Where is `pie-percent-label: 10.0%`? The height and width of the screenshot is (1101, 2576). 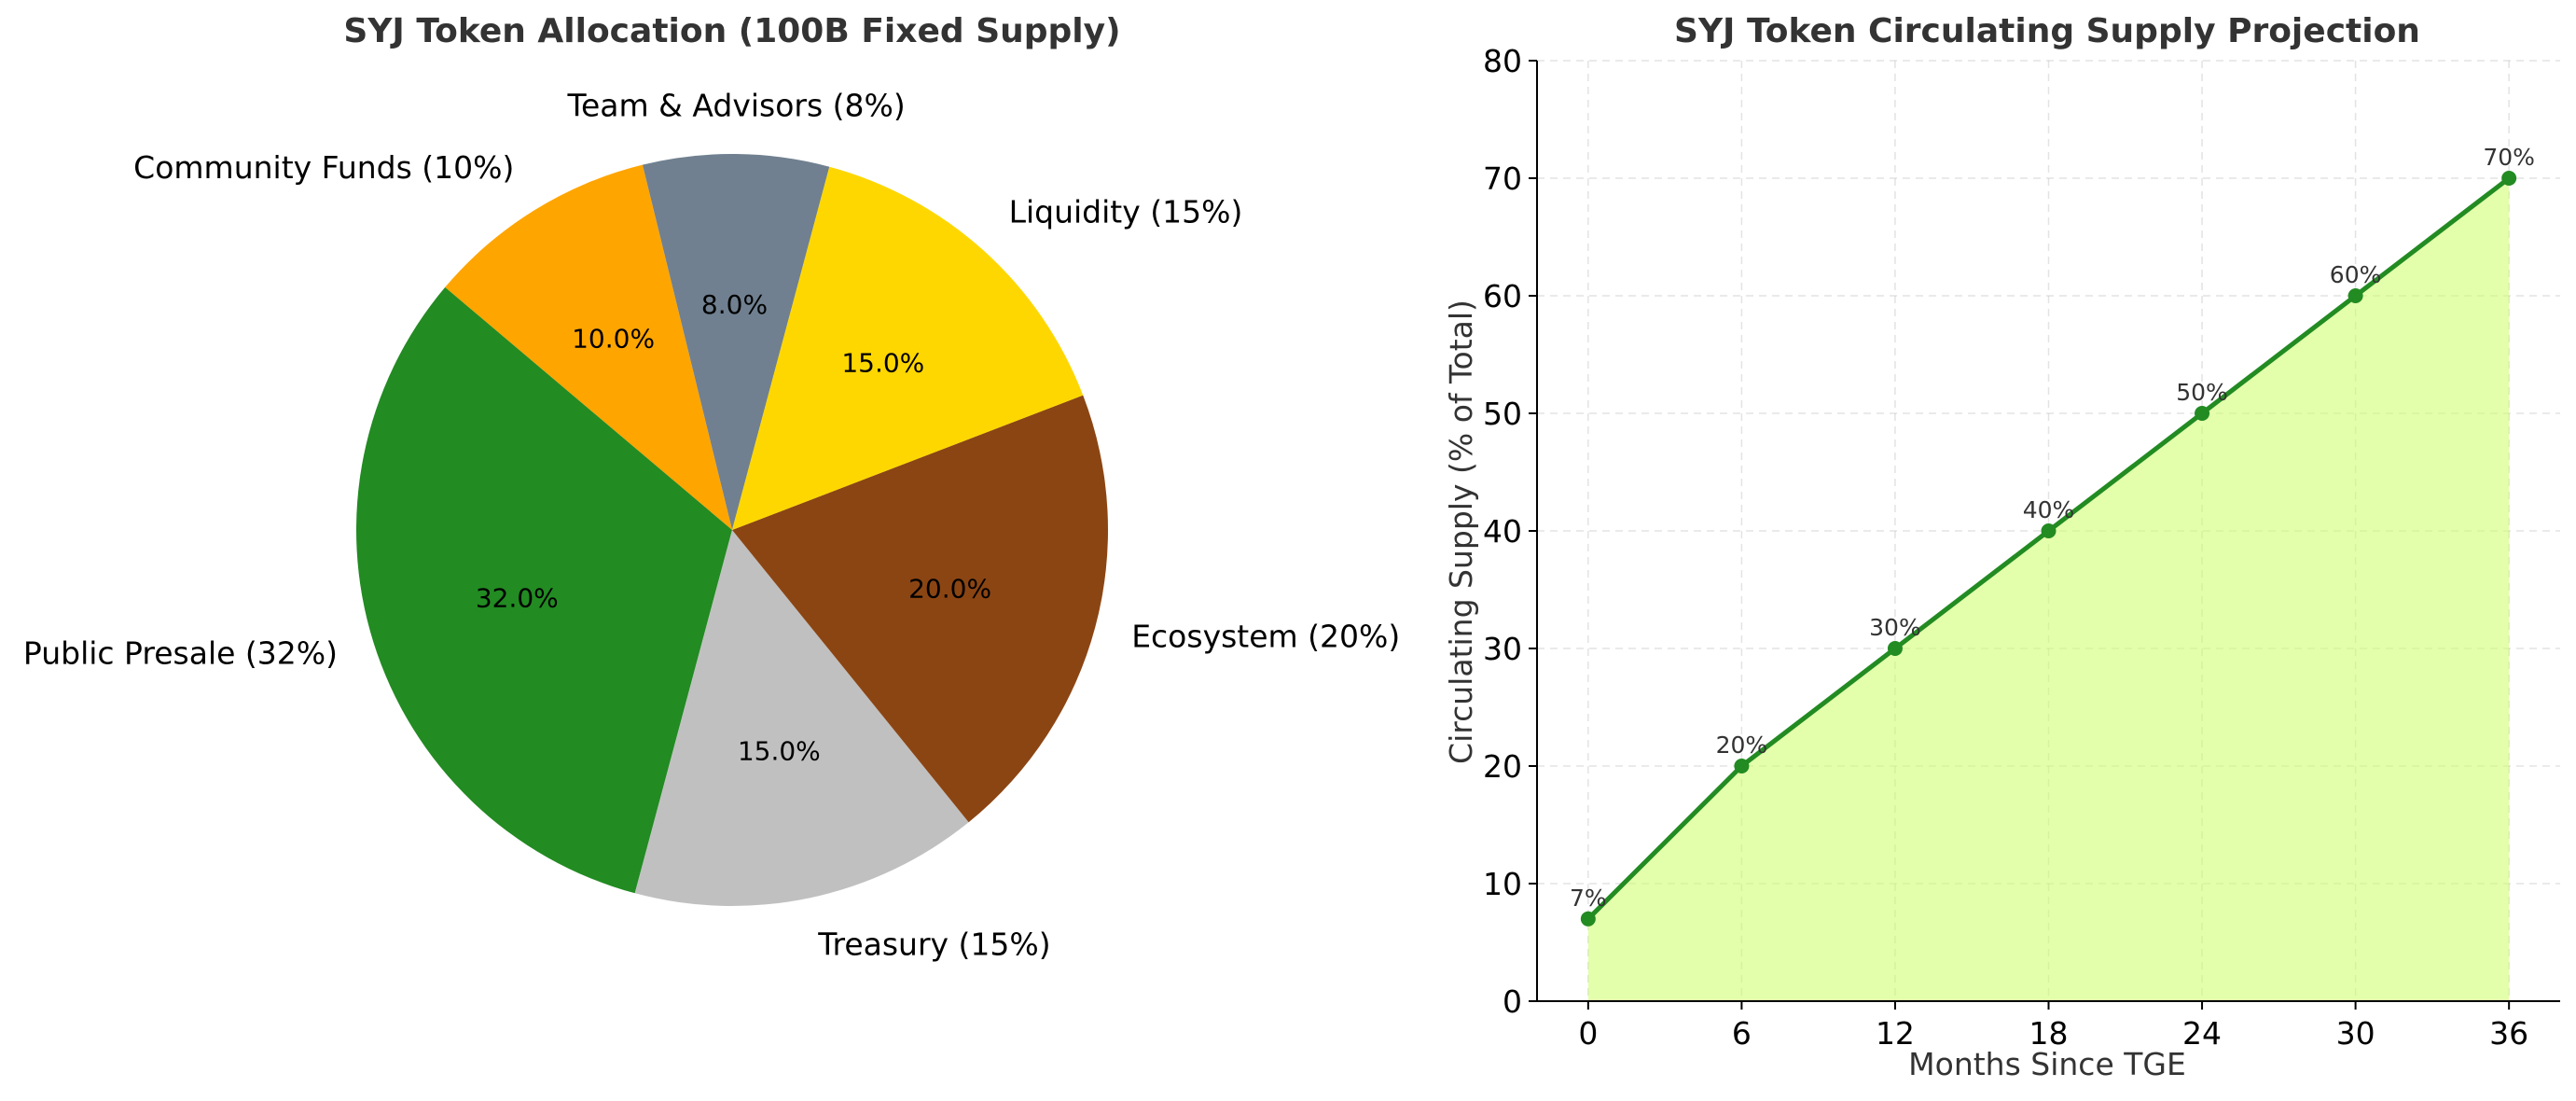 pie-percent-label: 10.0% is located at coordinates (613, 339).